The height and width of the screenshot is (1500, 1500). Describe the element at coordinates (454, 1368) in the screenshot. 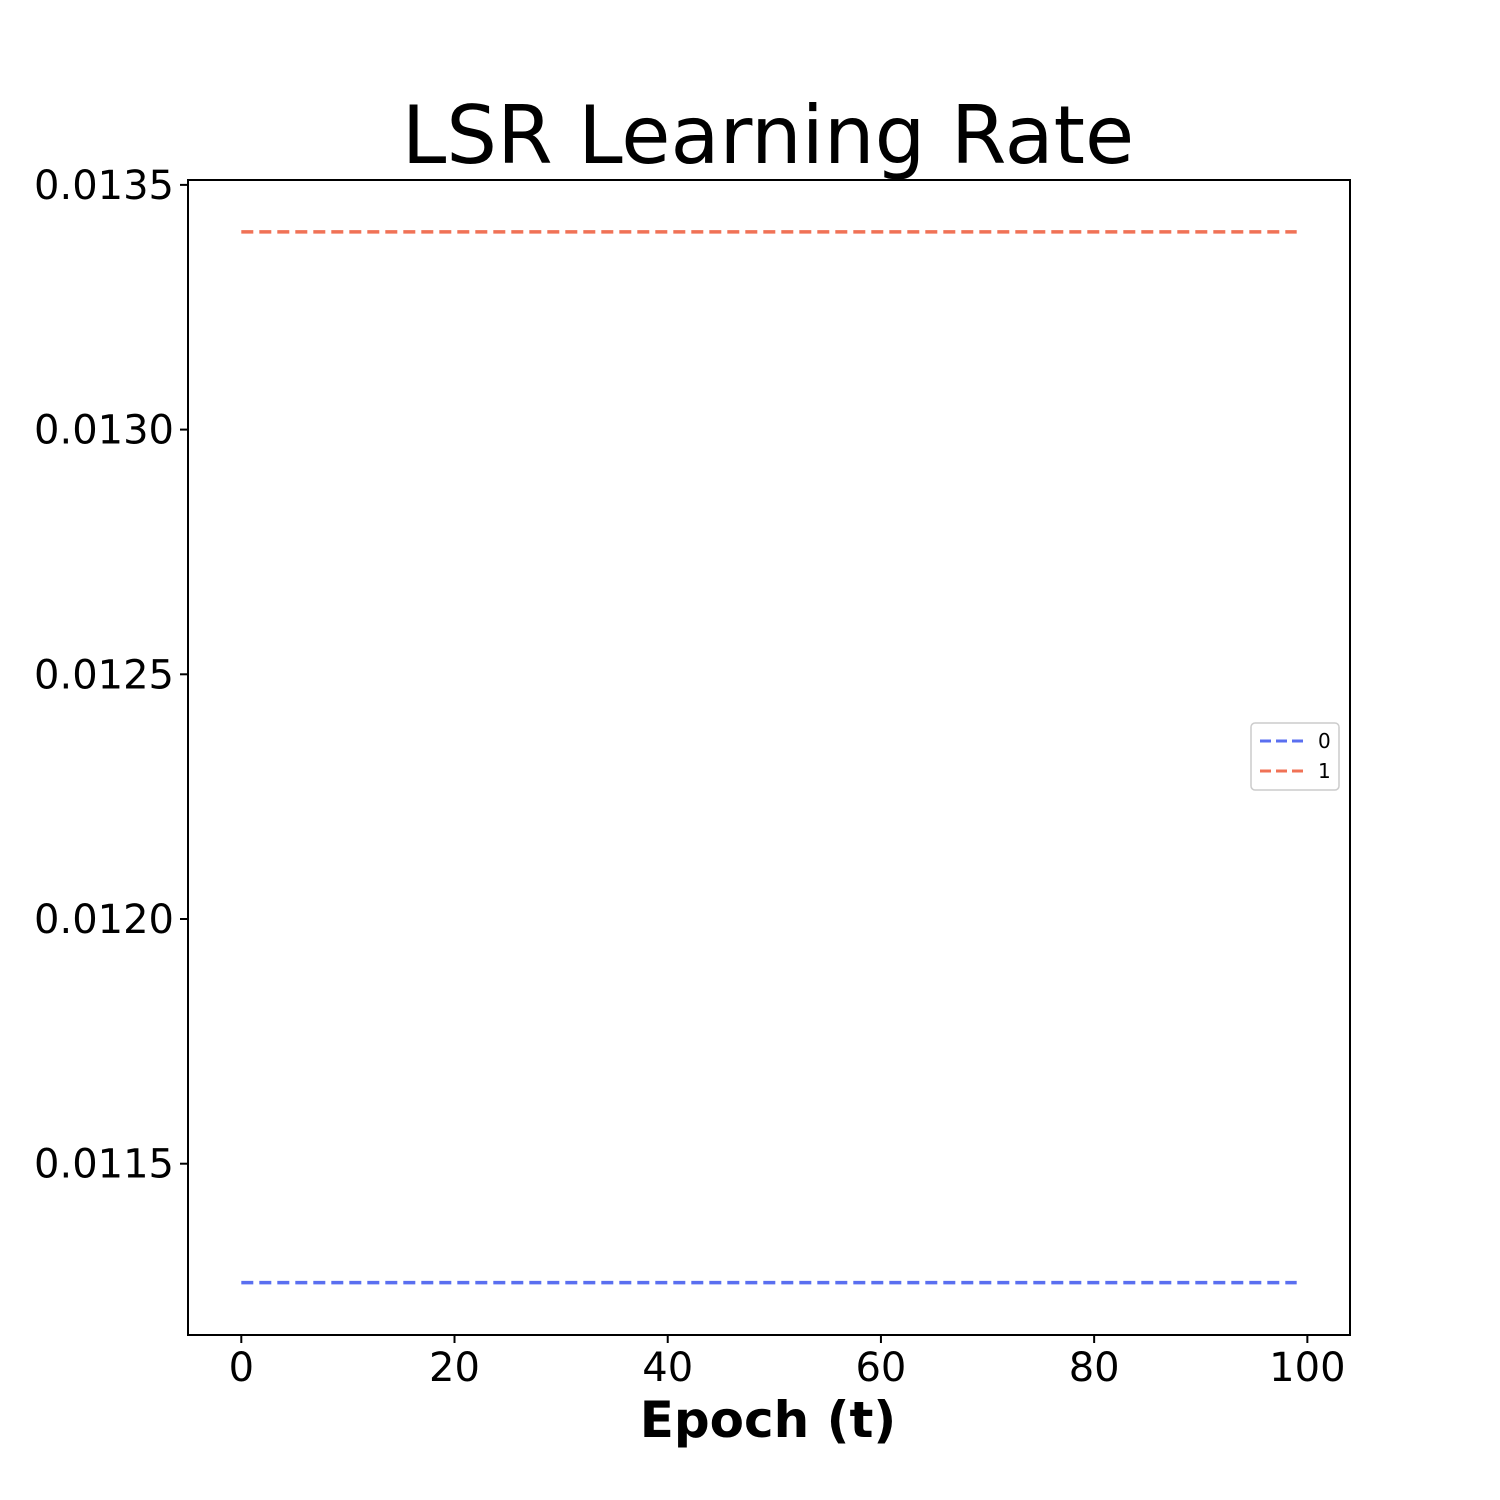

I see `x-tick-label: 20` at that location.